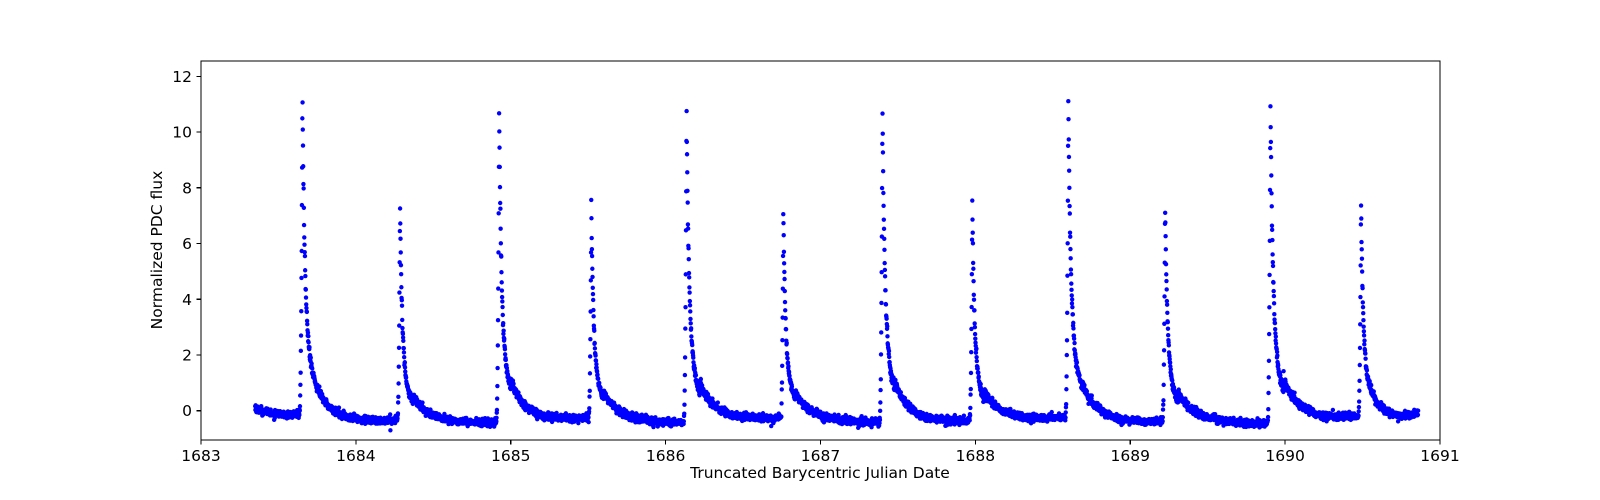 The height and width of the screenshot is (500, 1600). What do you see at coordinates (975, 456) in the screenshot?
I see `x-tick-label: 1688` at bounding box center [975, 456].